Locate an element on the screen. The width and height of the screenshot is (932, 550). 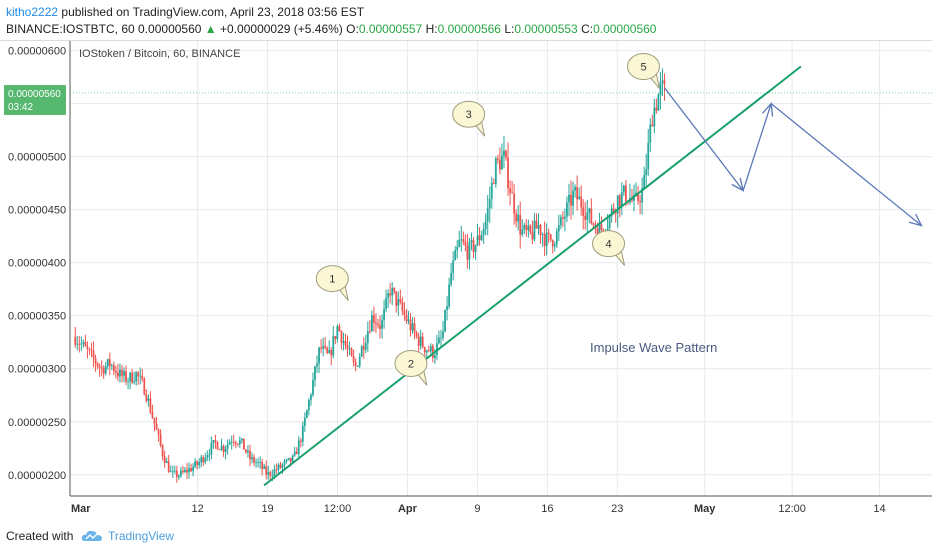
wave-label-2: 2 is located at coordinates (411, 364).